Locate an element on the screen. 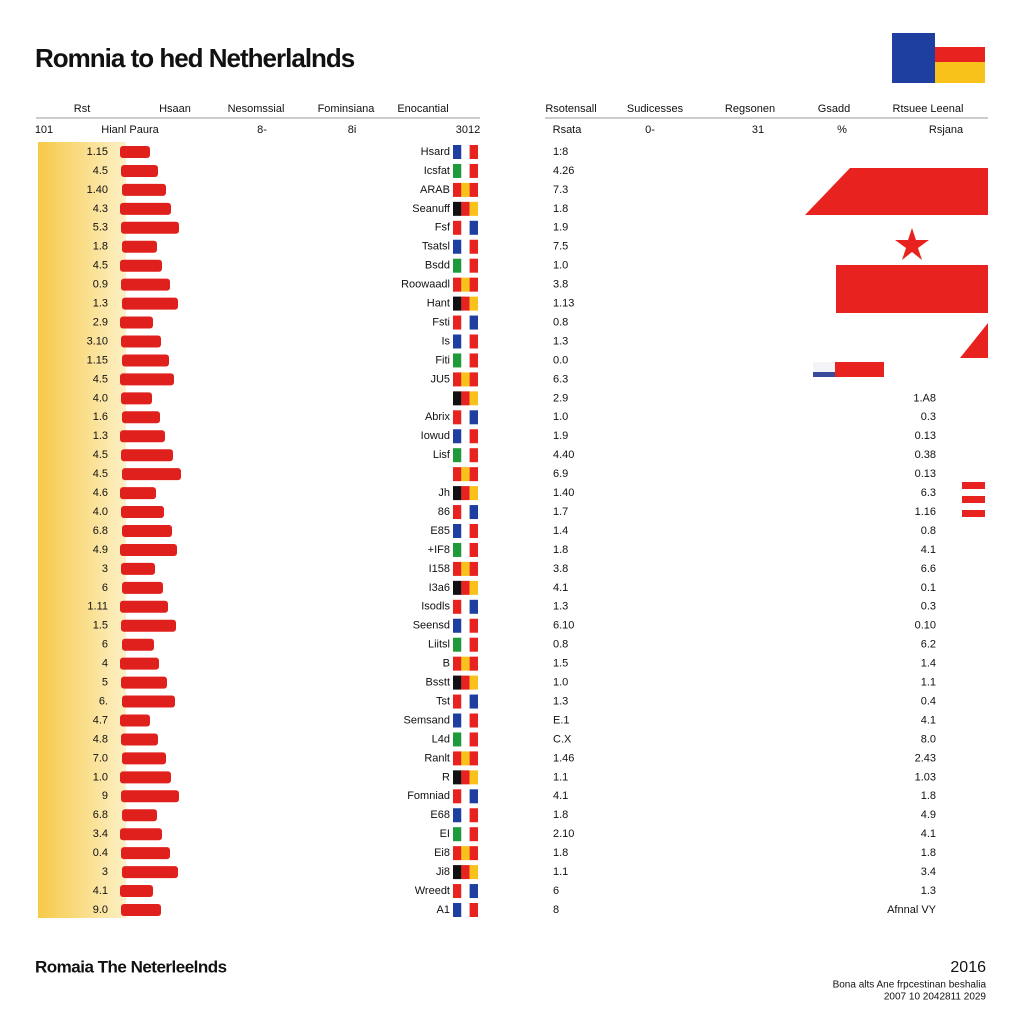 The width and height of the screenshot is (1024, 1029). row-value: 1.9 is located at coordinates (560, 228).